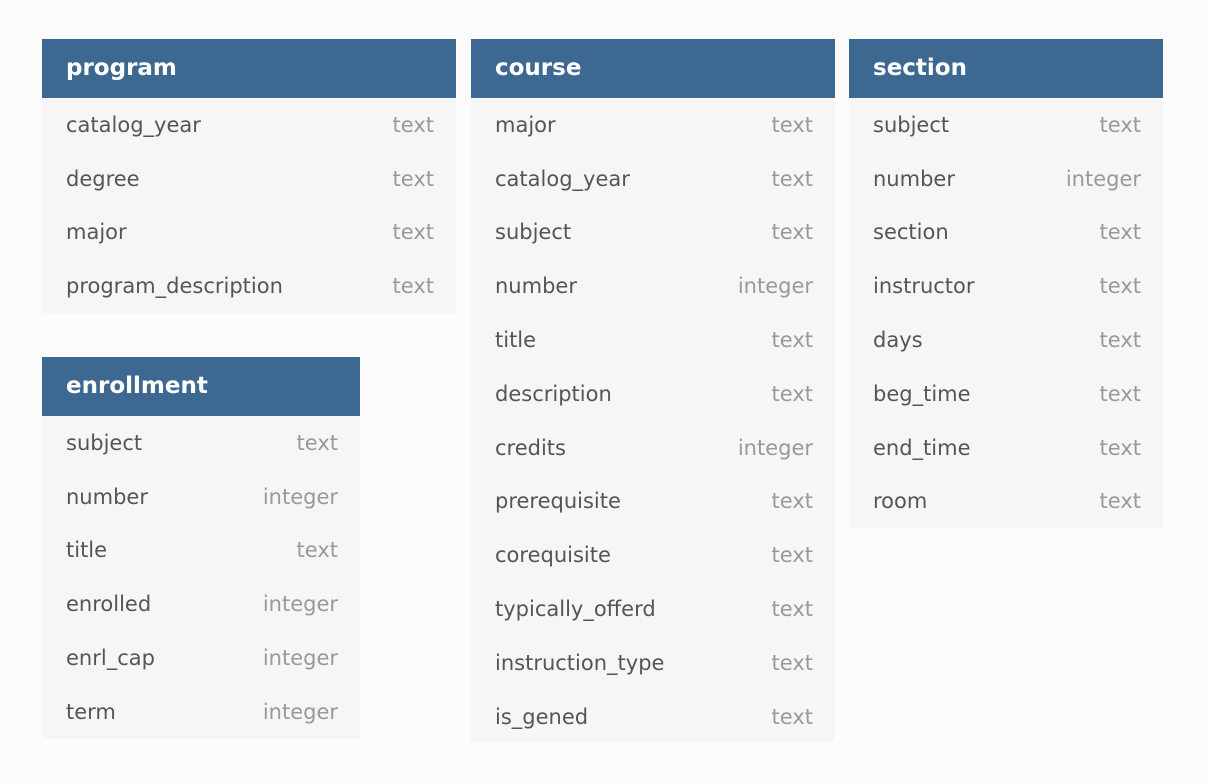 The image size is (1208, 784). I want to click on field-name: section, so click(911, 232).